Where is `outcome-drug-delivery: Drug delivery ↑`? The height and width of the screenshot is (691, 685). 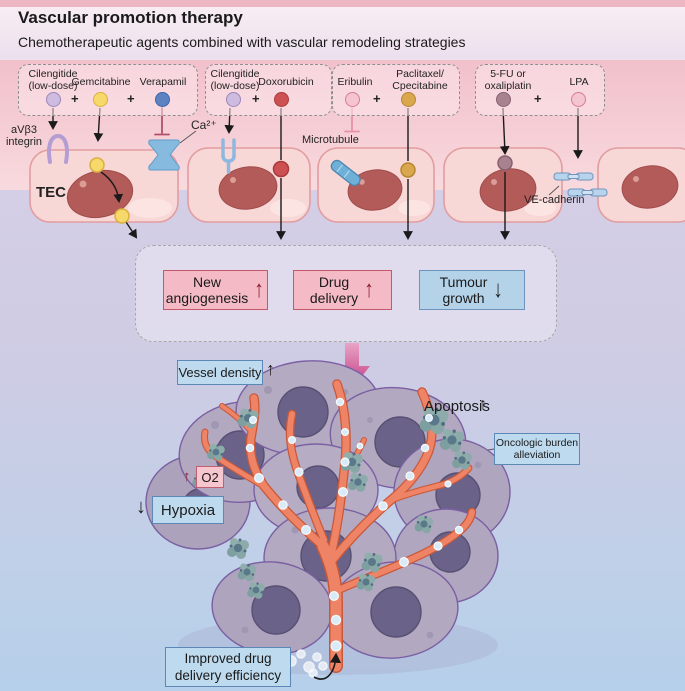
outcome-drug-delivery: Drug delivery ↑ is located at coordinates (342, 290).